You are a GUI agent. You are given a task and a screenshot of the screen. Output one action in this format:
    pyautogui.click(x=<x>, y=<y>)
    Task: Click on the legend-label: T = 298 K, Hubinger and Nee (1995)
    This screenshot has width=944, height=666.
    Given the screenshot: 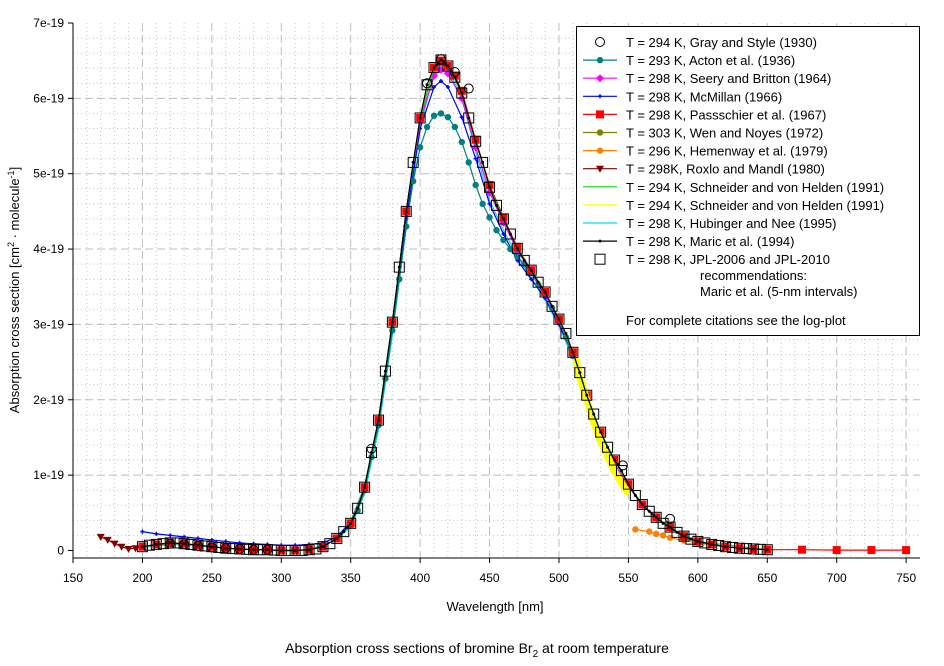 What is the action you would take?
    pyautogui.click(x=731, y=223)
    